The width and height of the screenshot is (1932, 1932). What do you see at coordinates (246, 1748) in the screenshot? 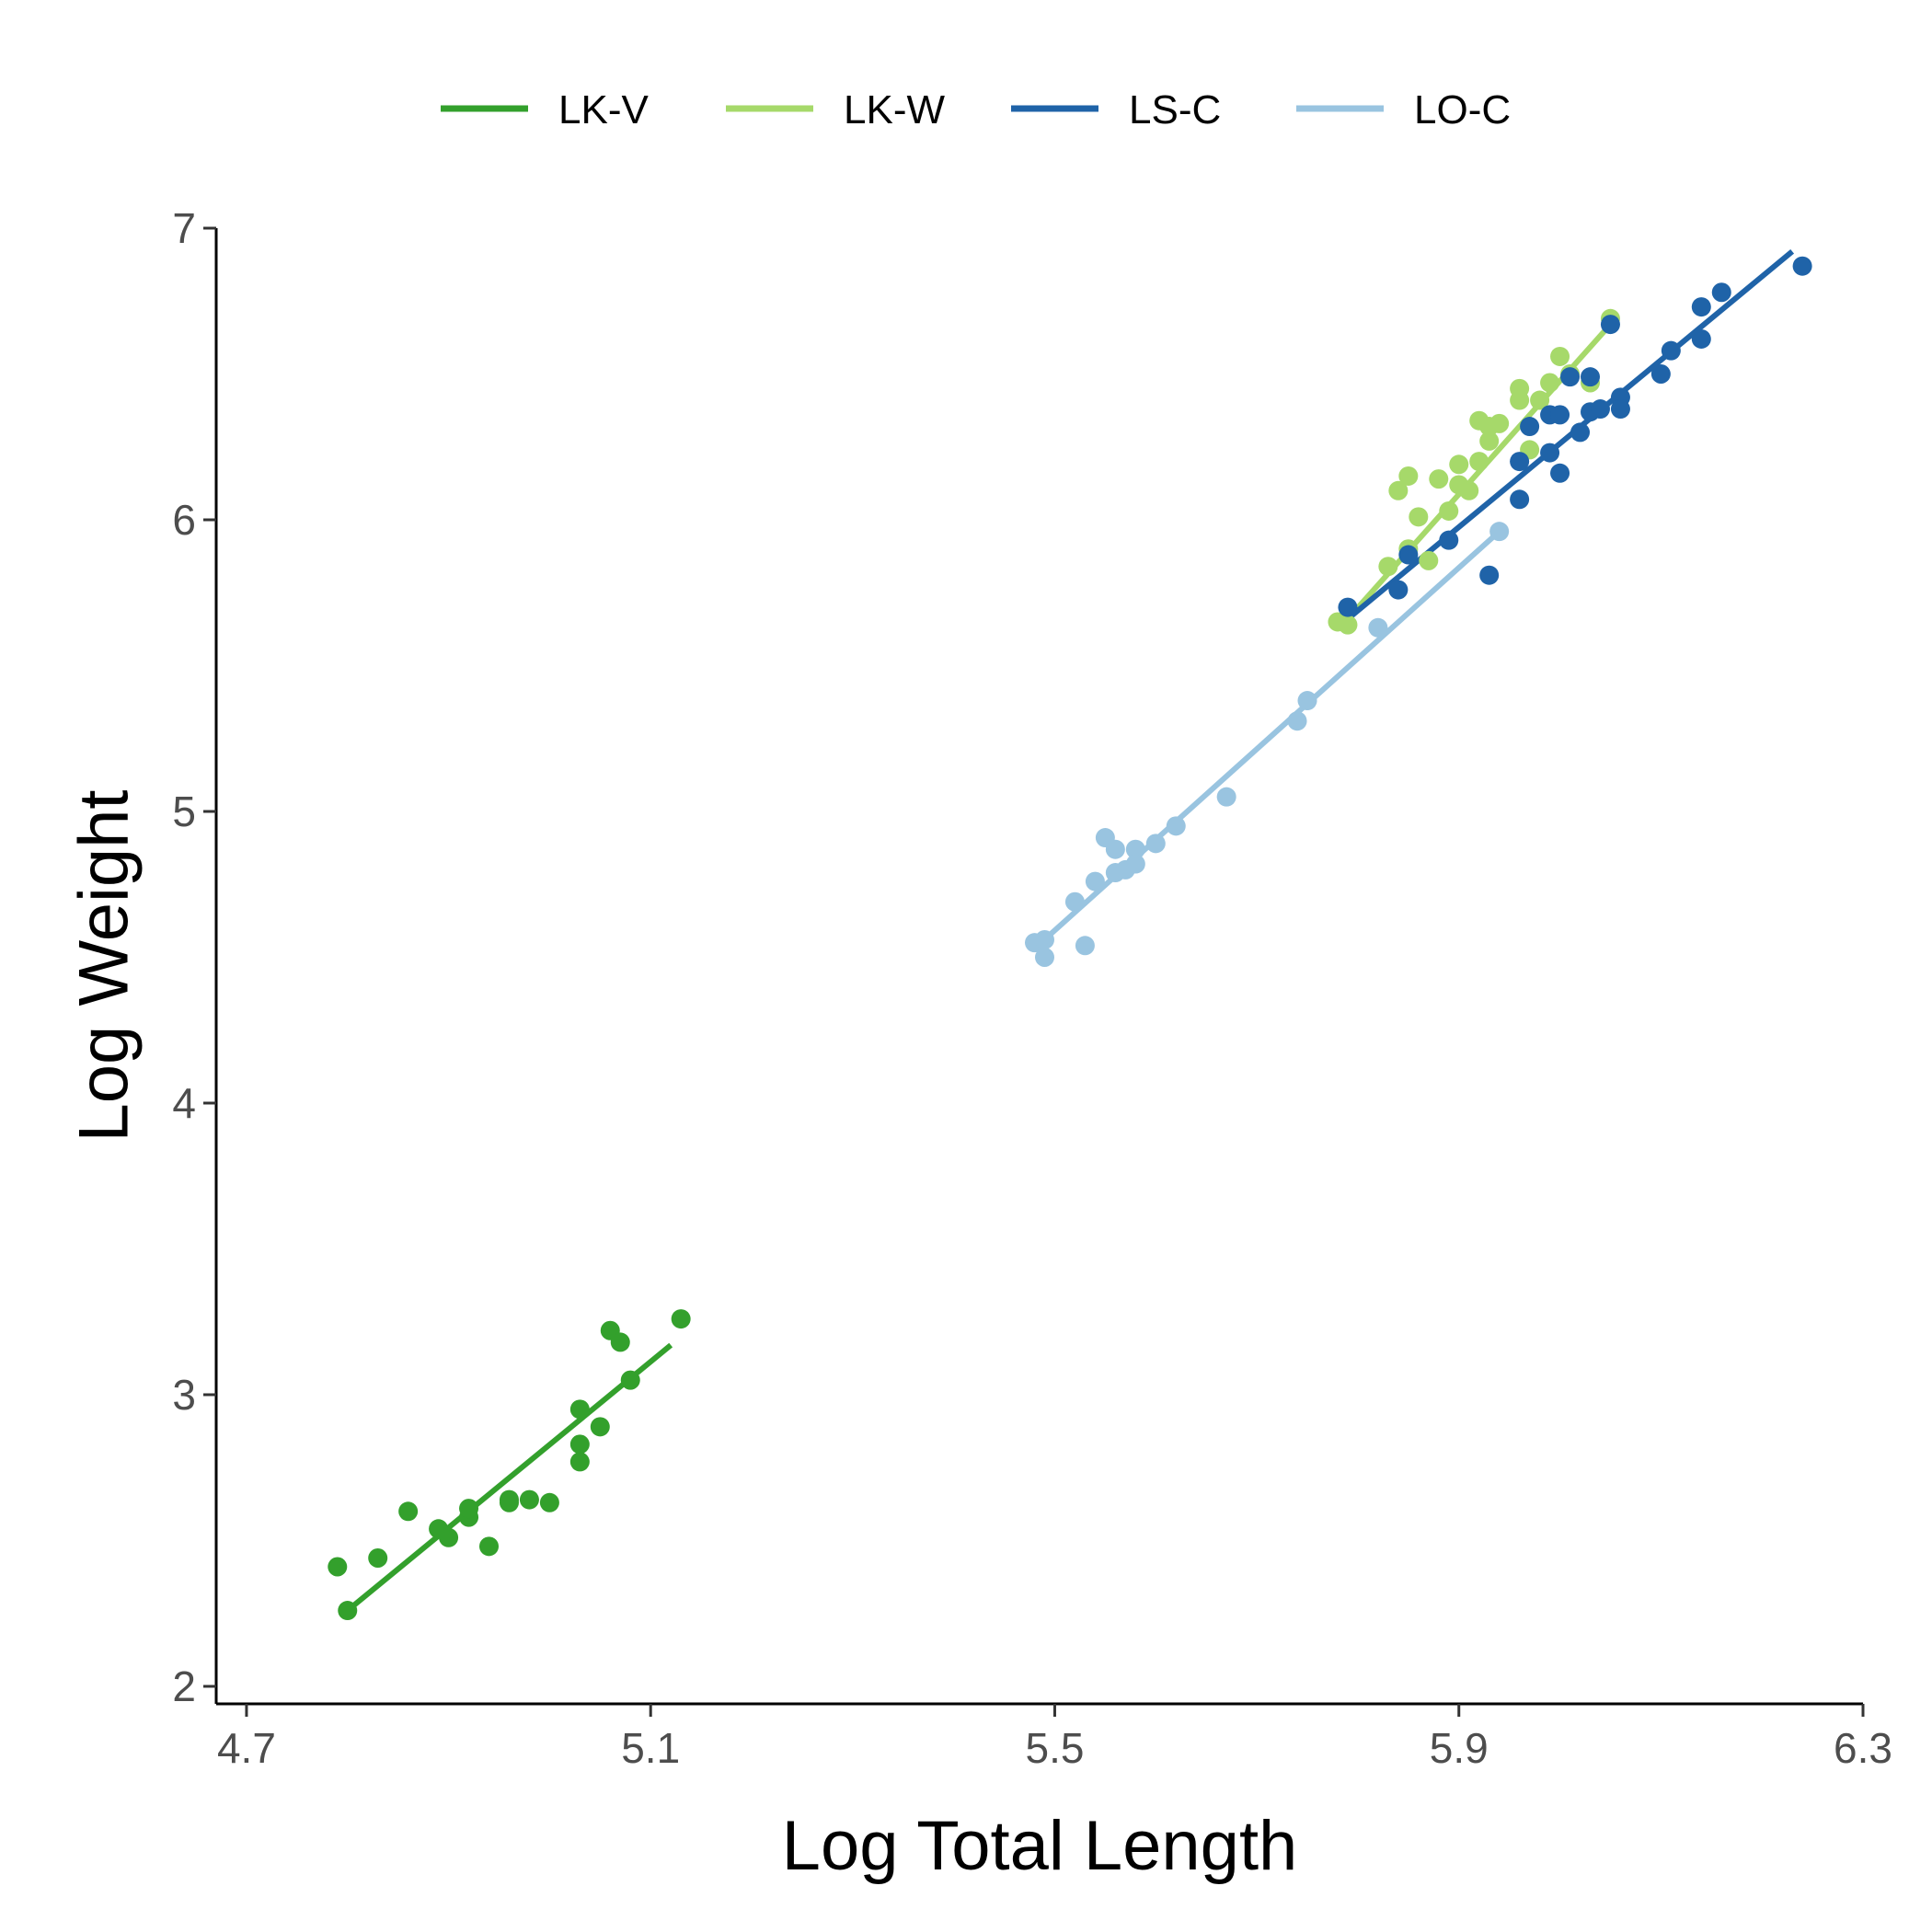
I see `x-tick-label: 4.7` at bounding box center [246, 1748].